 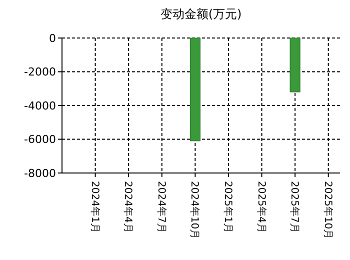 What do you see at coordinates (194, 210) in the screenshot?
I see `x-tick-label: 2024年10月` at bounding box center [194, 210].